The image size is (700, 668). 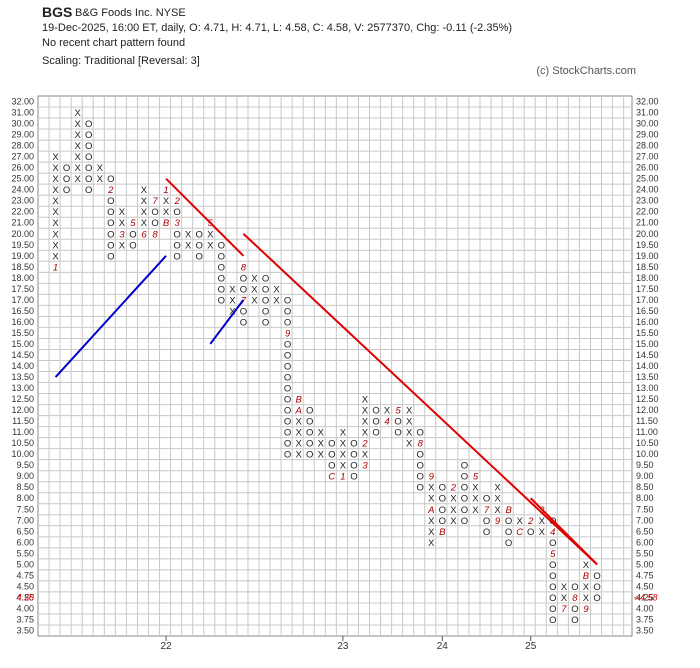 I want to click on x-box: 6, so click(x=144, y=234).